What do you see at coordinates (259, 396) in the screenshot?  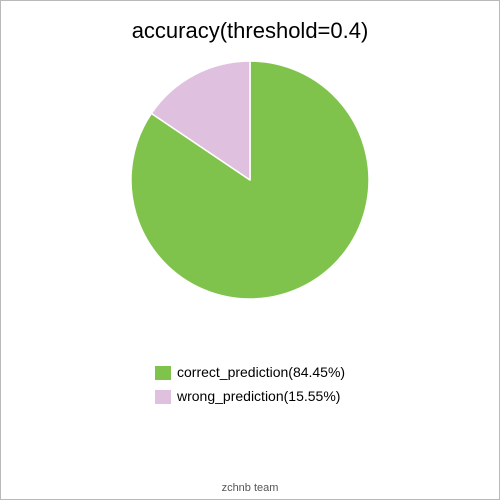 I see `legend-label-wrong-prediction: wrong_prediction(15.55%)` at bounding box center [259, 396].